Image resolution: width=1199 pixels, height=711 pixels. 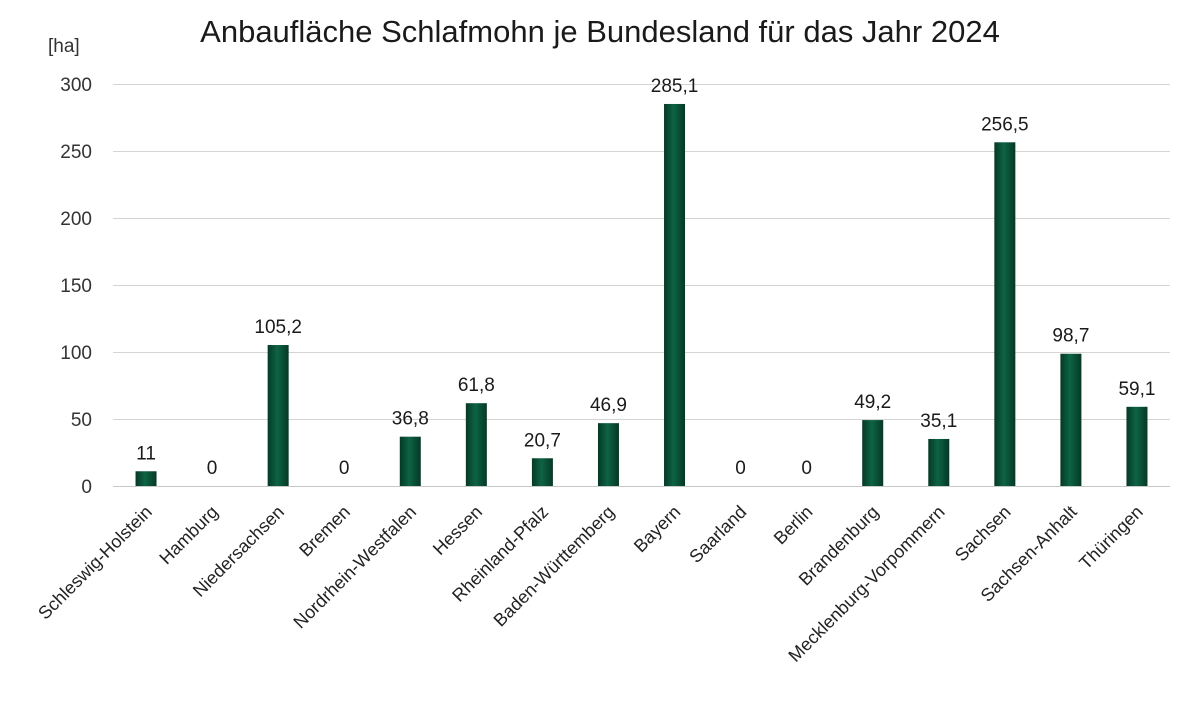 What do you see at coordinates (1070, 336) in the screenshot?
I see `data-label: 98,7` at bounding box center [1070, 336].